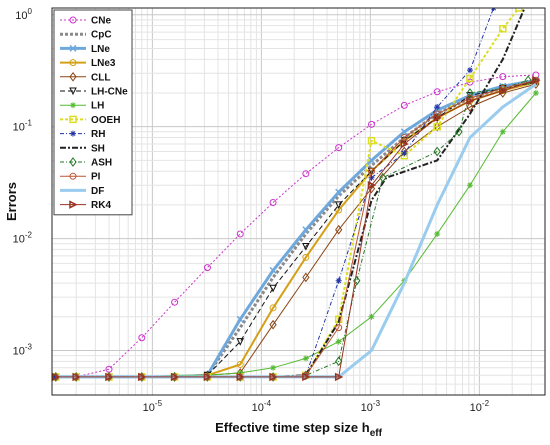 Image resolution: width=550 pixels, height=445 pixels. What do you see at coordinates (29, 123) in the screenshot?
I see `y-tick-exponent: -1` at bounding box center [29, 123].